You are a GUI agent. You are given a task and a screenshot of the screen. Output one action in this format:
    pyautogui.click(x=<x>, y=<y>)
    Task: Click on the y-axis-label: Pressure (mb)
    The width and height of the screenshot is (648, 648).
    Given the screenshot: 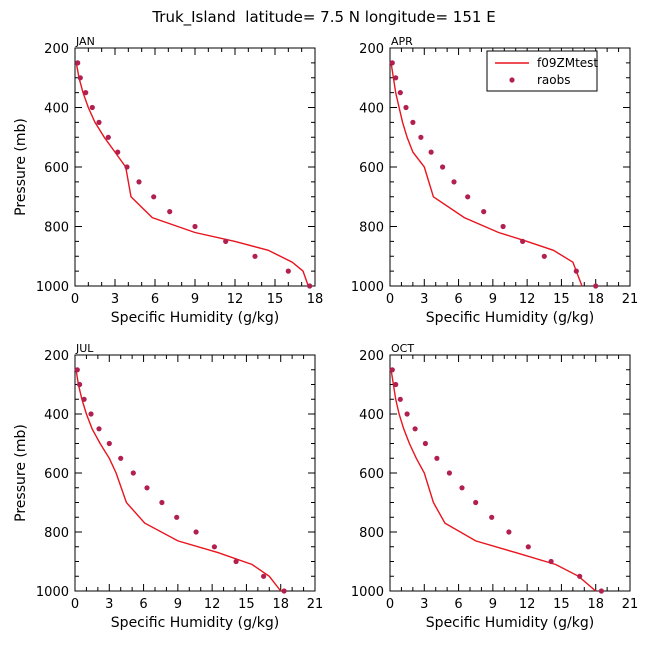 What is the action you would take?
    pyautogui.click(x=21, y=473)
    